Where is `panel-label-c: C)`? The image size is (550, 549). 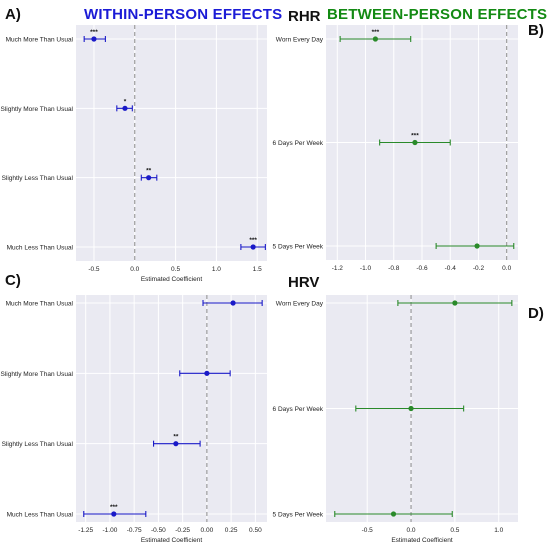 panel-label-c: C) is located at coordinates (13, 280).